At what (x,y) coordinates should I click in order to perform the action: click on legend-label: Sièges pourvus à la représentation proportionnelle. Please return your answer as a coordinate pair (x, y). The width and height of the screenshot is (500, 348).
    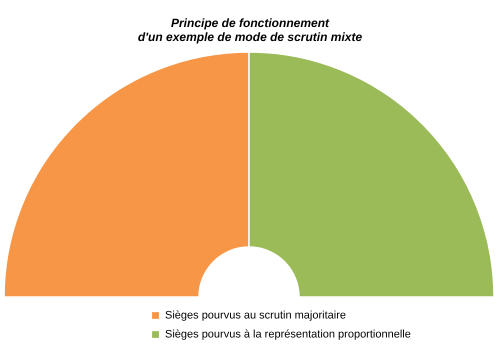
    Looking at the image, I should click on (288, 334).